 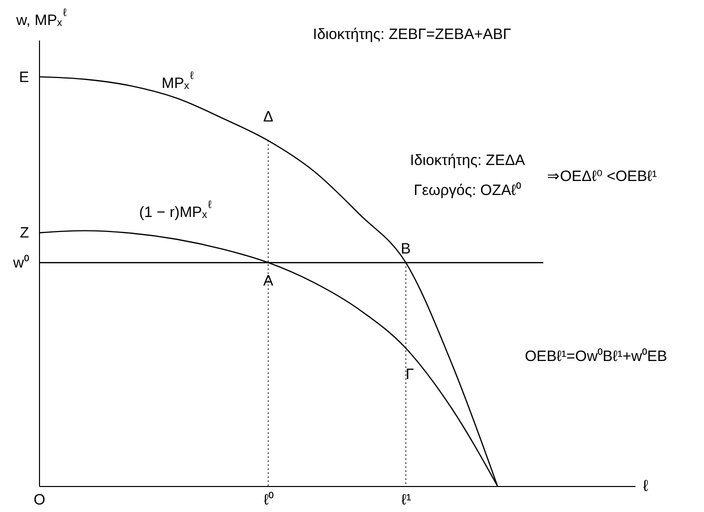 What do you see at coordinates (40, 500) in the screenshot?
I see `x-tick-label: O` at bounding box center [40, 500].